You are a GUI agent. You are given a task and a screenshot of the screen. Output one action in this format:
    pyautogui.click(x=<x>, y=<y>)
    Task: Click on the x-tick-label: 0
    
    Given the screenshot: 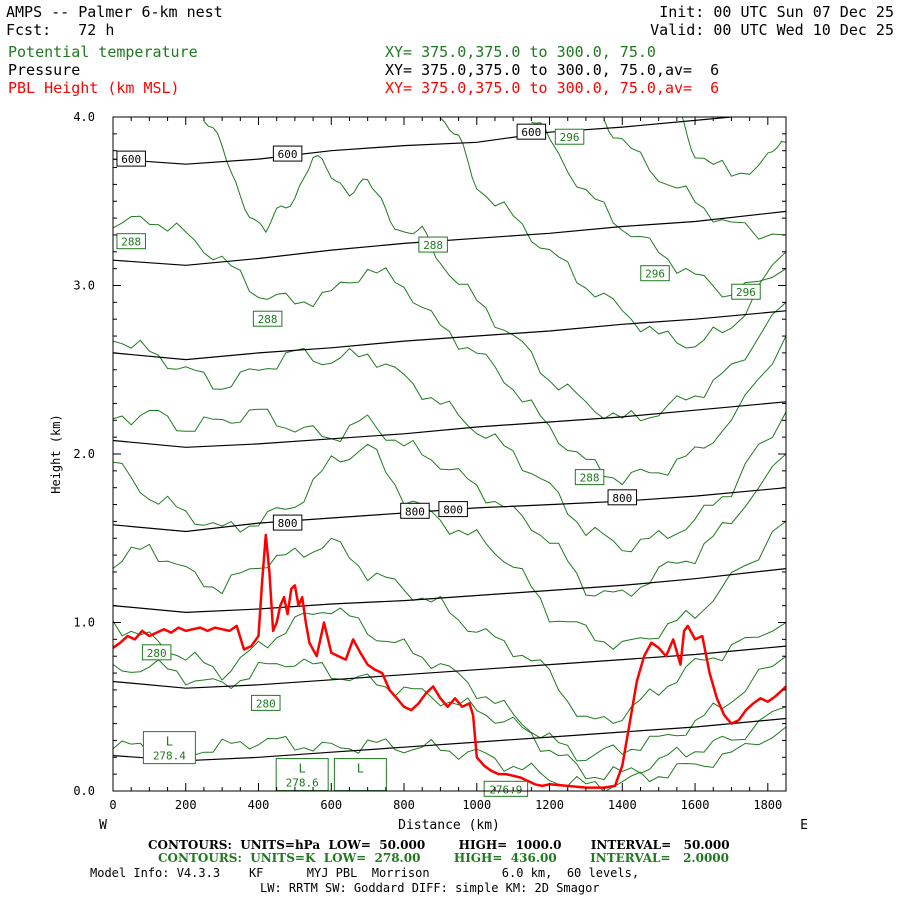 What is the action you would take?
    pyautogui.click(x=112, y=805)
    